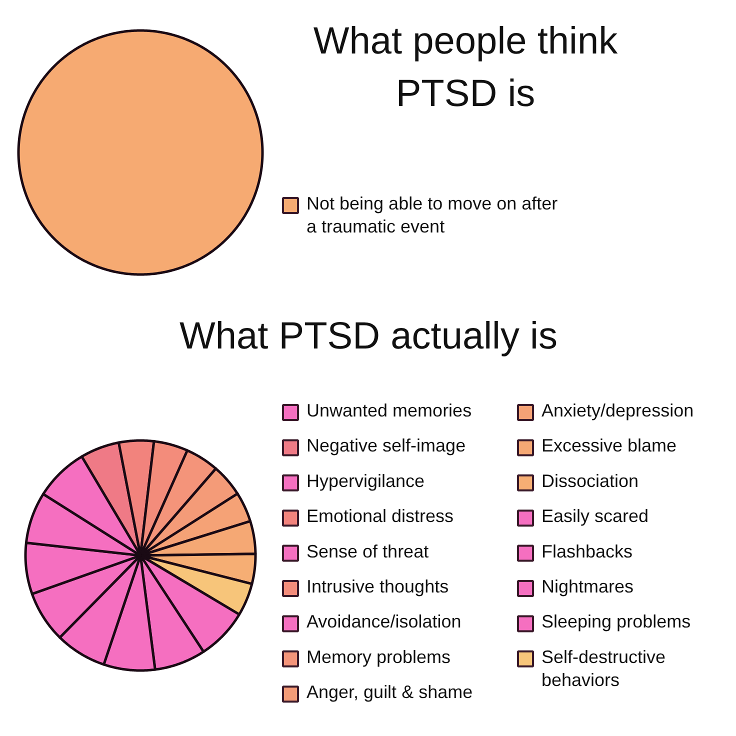 Image resolution: width=736 pixels, height=736 pixels. I want to click on legend-label: Anxiety/depression, so click(618, 410).